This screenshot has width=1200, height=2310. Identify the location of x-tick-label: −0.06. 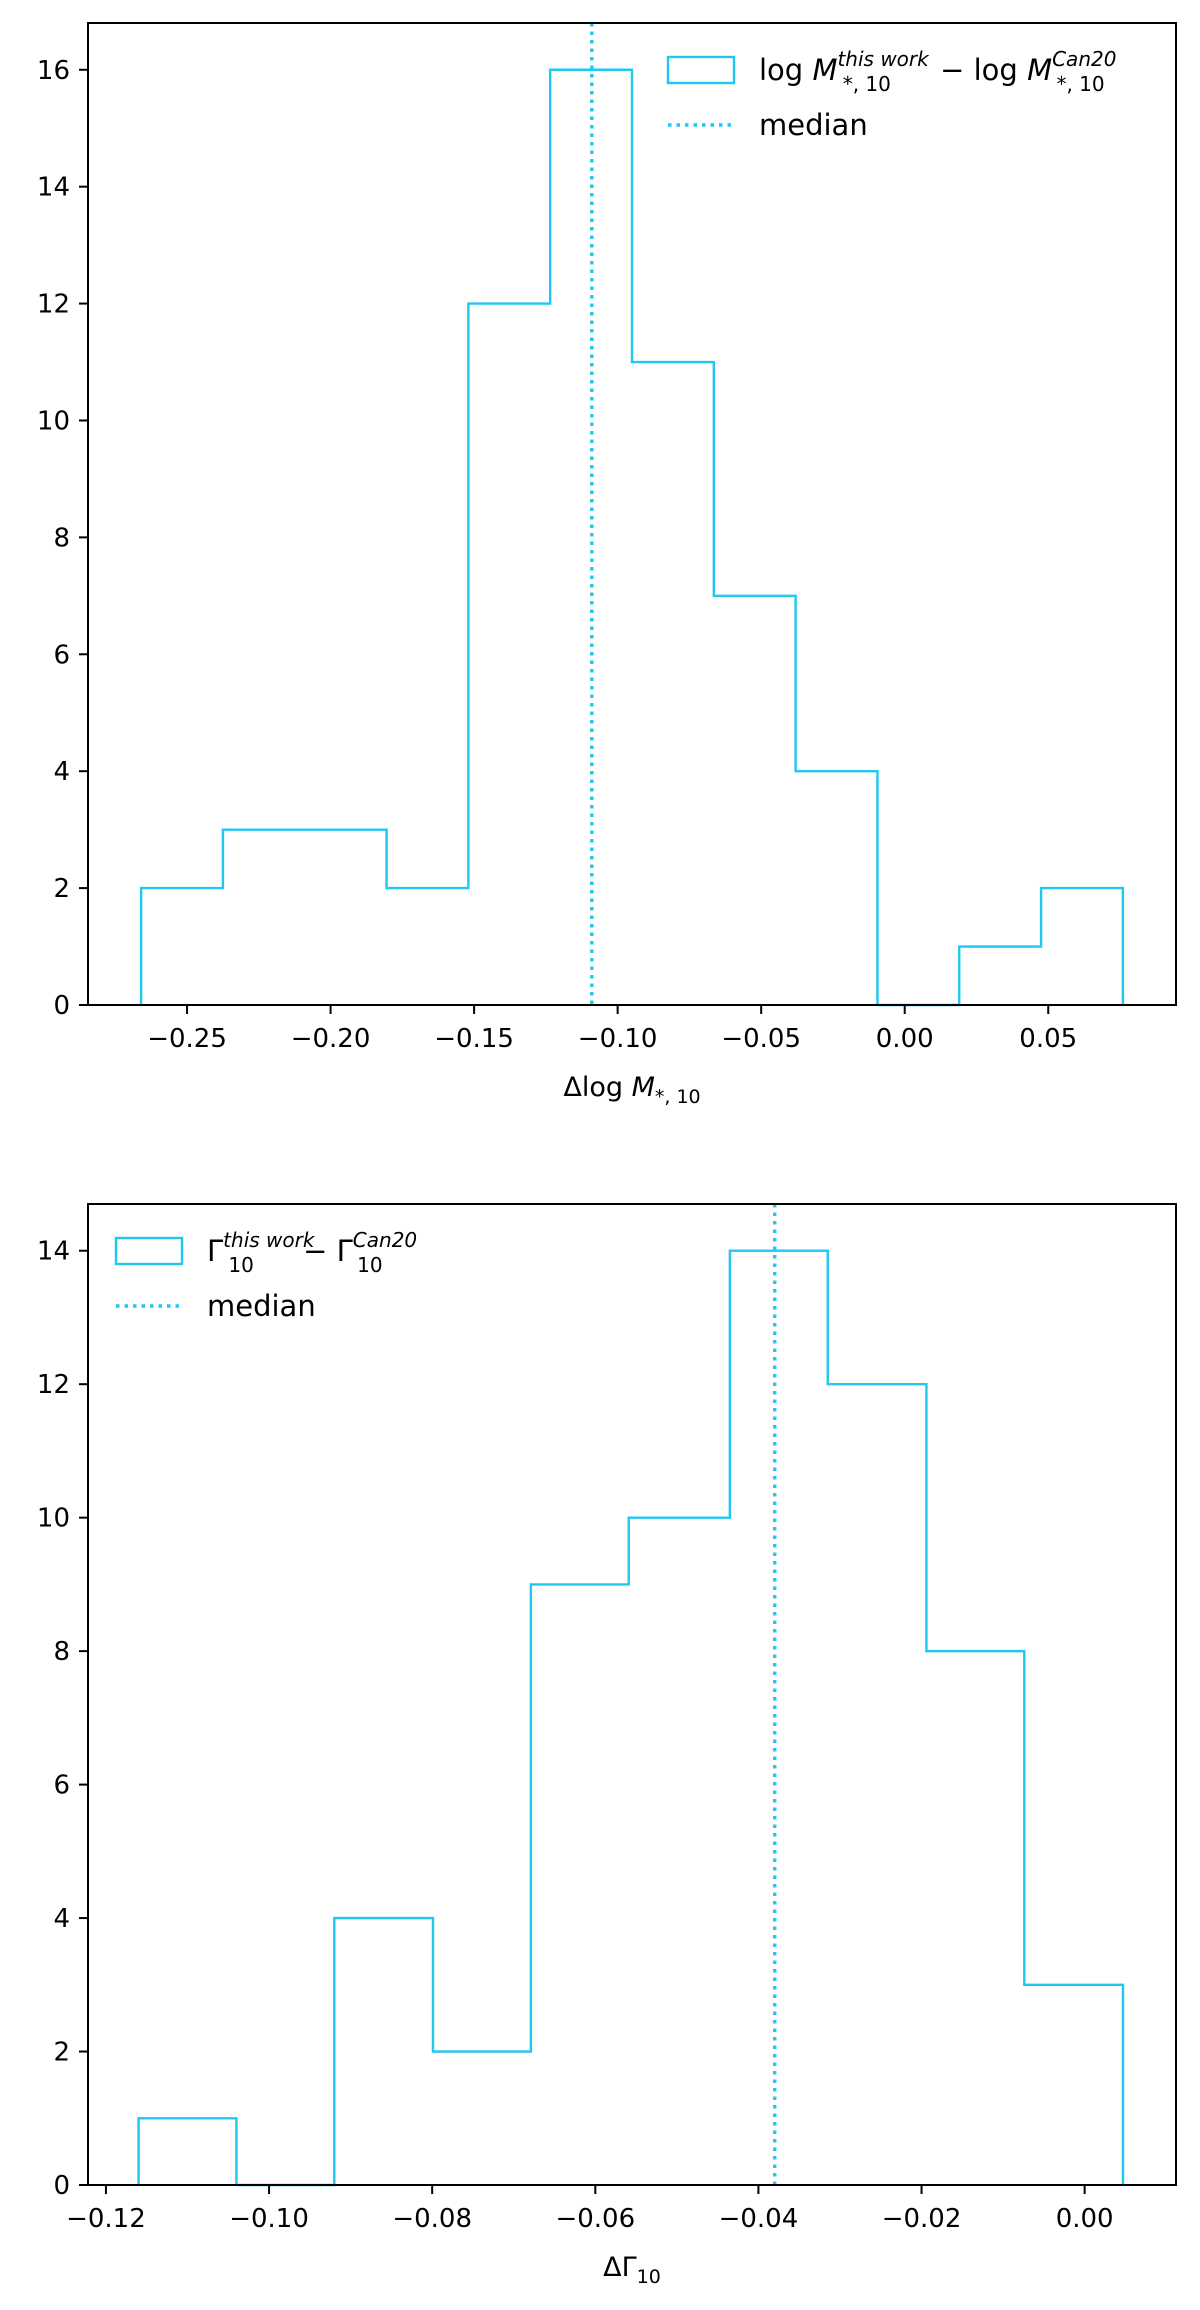
(595, 2219).